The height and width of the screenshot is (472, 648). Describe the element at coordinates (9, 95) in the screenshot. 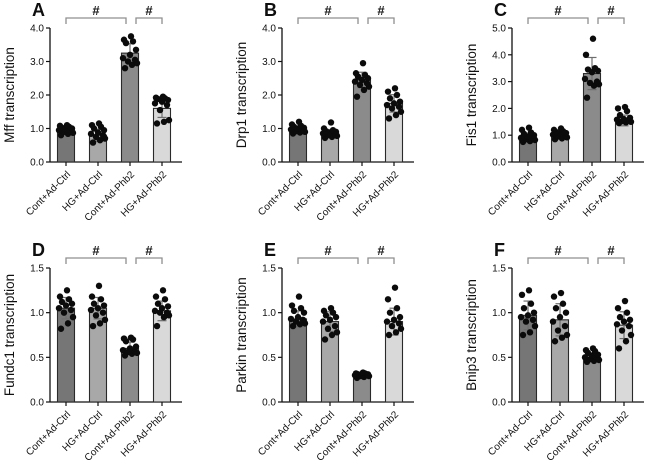

I see `y-axis-title: Mff transcription` at that location.